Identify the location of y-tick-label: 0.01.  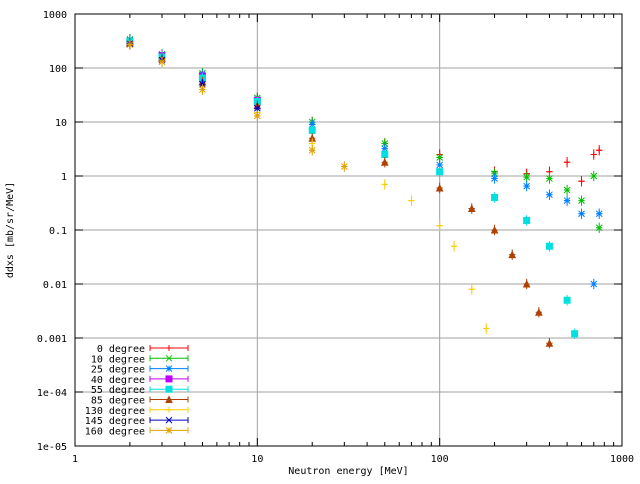
(55, 285).